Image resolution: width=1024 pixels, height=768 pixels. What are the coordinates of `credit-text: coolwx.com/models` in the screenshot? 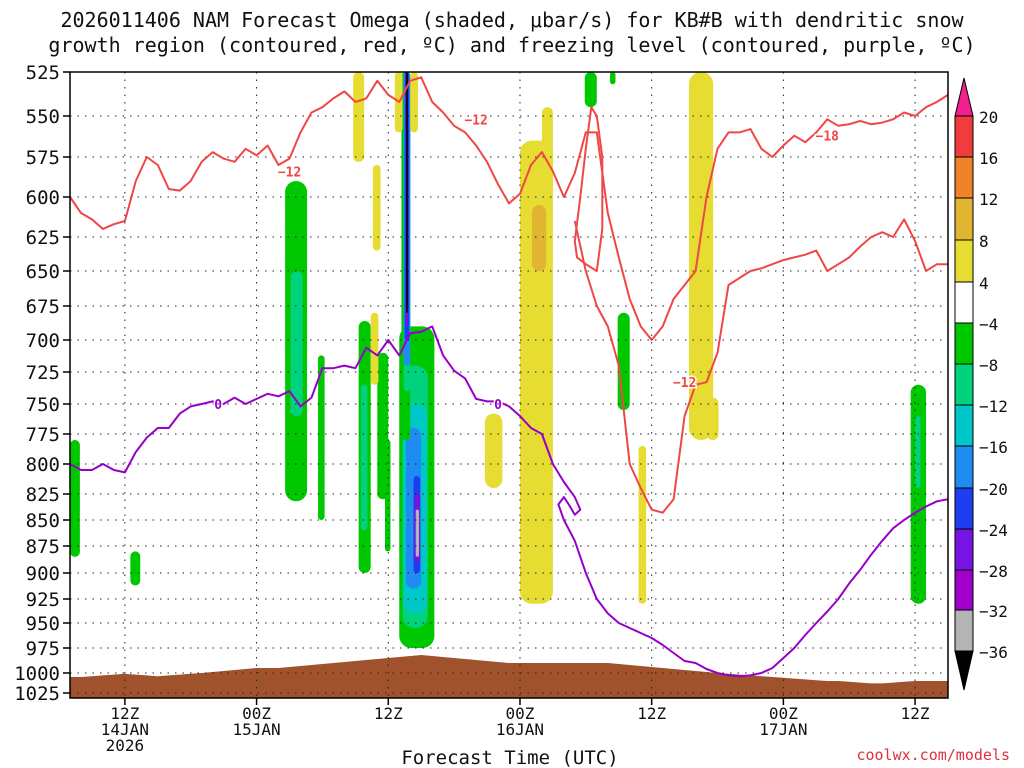 It's located at (933, 755).